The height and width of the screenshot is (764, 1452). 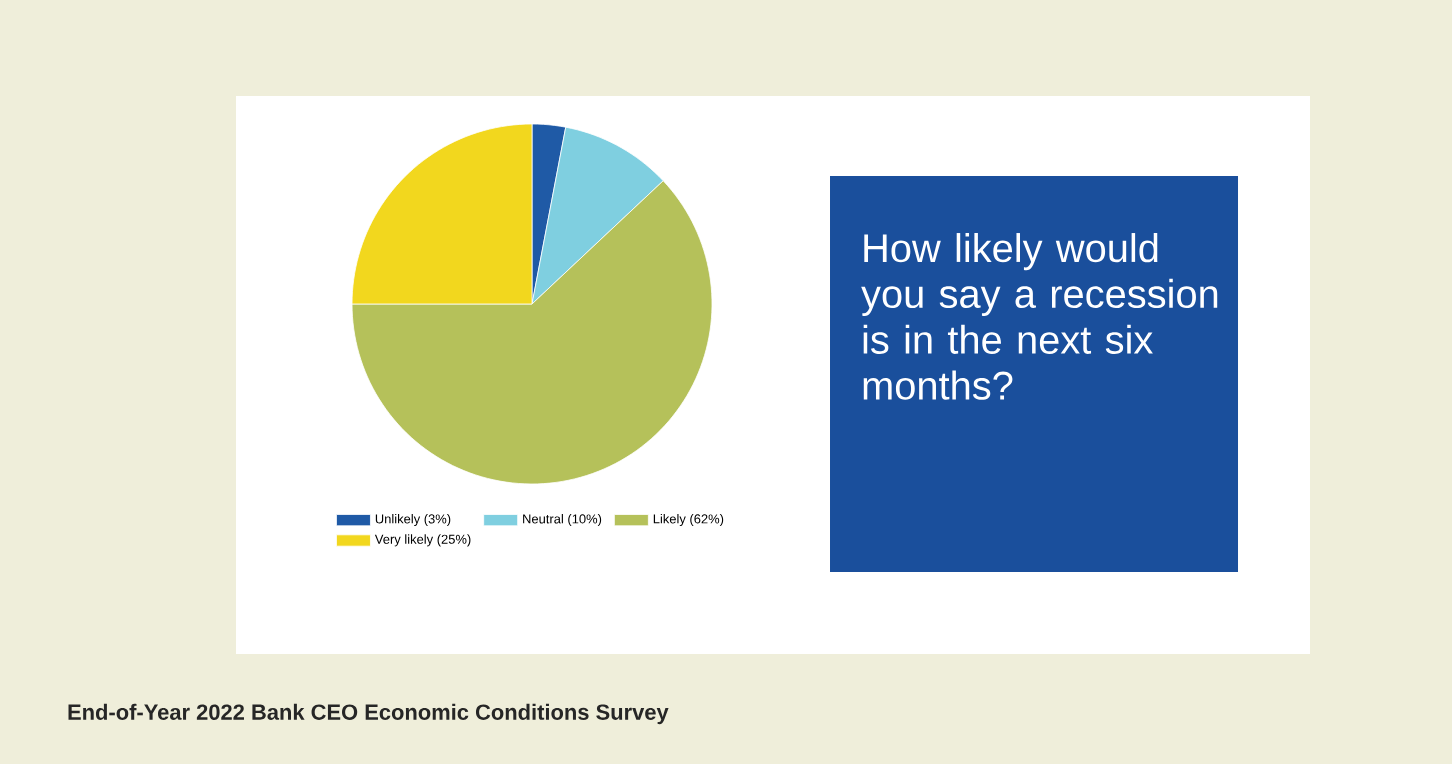 What do you see at coordinates (368, 714) in the screenshot?
I see `text: End-of-Year 2022 Bank CEO Economic Conditions Survey` at bounding box center [368, 714].